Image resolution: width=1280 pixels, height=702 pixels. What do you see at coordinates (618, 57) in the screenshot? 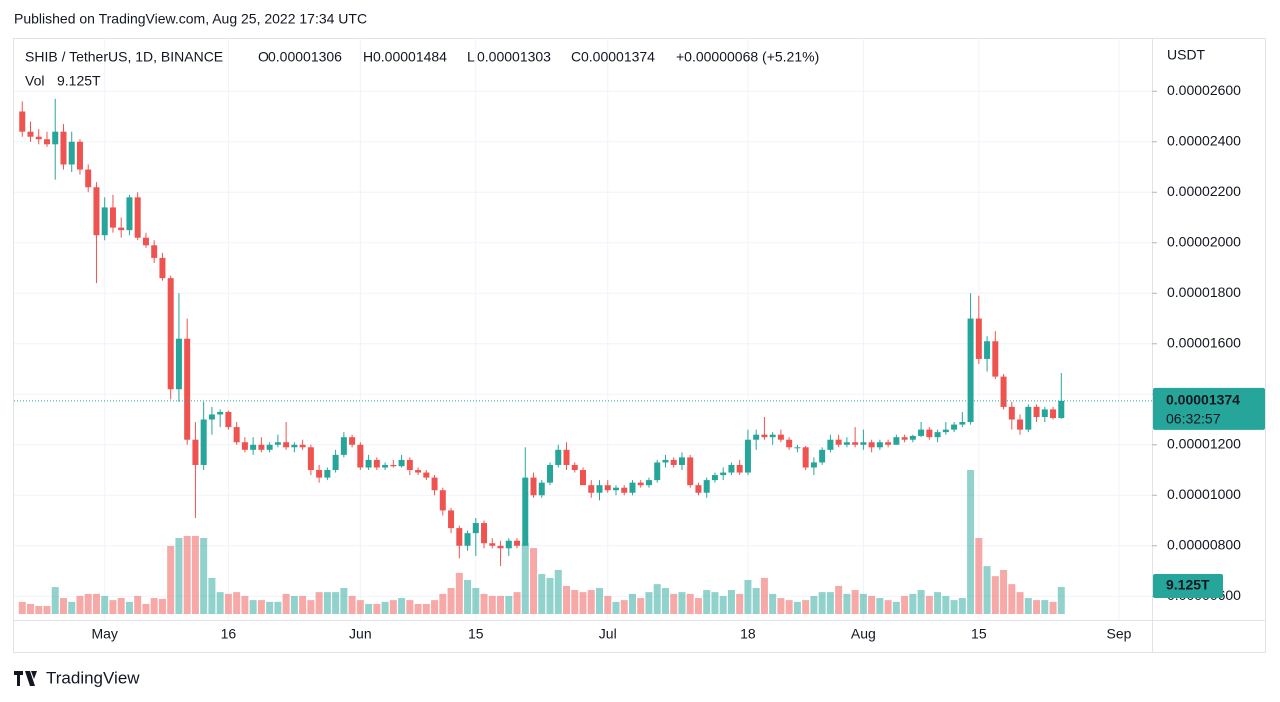
I see `ohlc-value: 0.00001374` at bounding box center [618, 57].